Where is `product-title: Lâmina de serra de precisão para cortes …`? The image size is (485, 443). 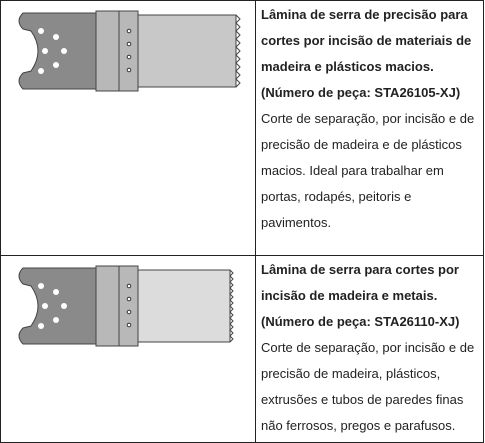
product-title: Lâmina de serra de precisão para cortes … is located at coordinates (366, 40).